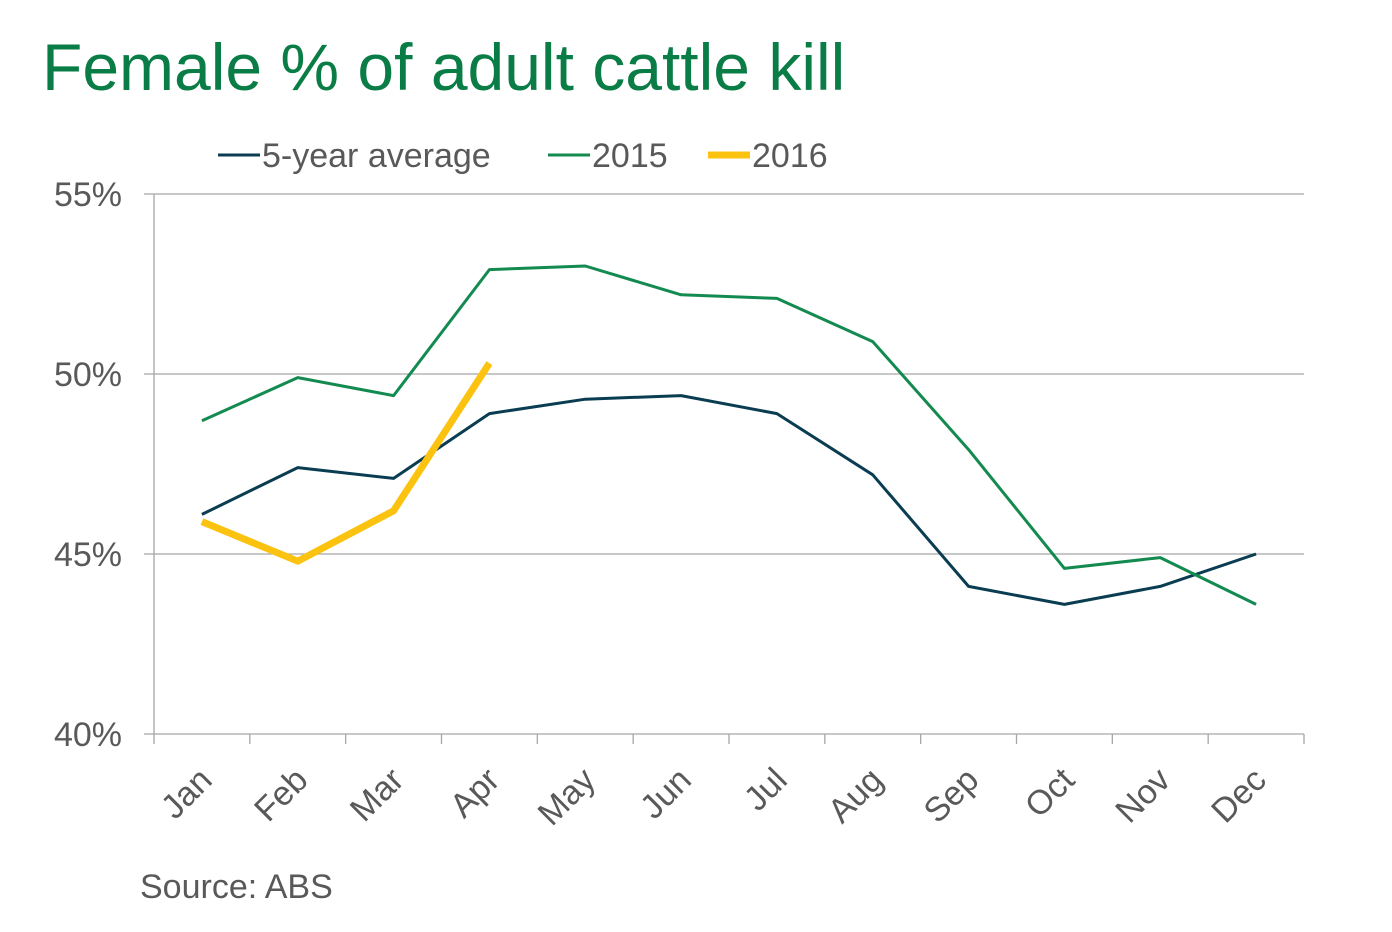 The image size is (1392, 932). I want to click on x-tick-label: Feb, so click(281, 795).